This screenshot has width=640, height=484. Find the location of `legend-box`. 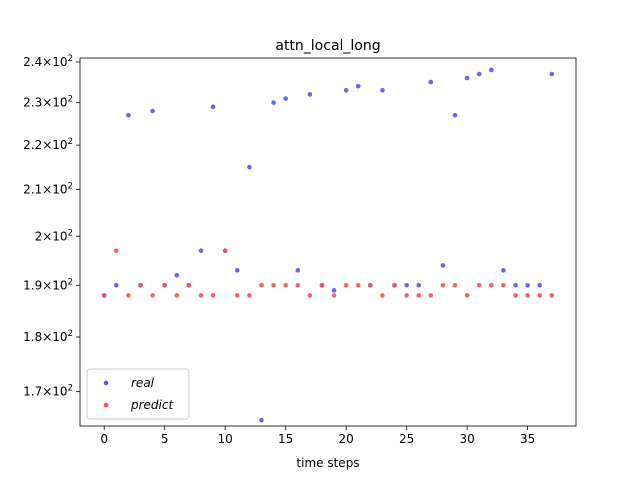

legend-box is located at coordinates (138, 394).